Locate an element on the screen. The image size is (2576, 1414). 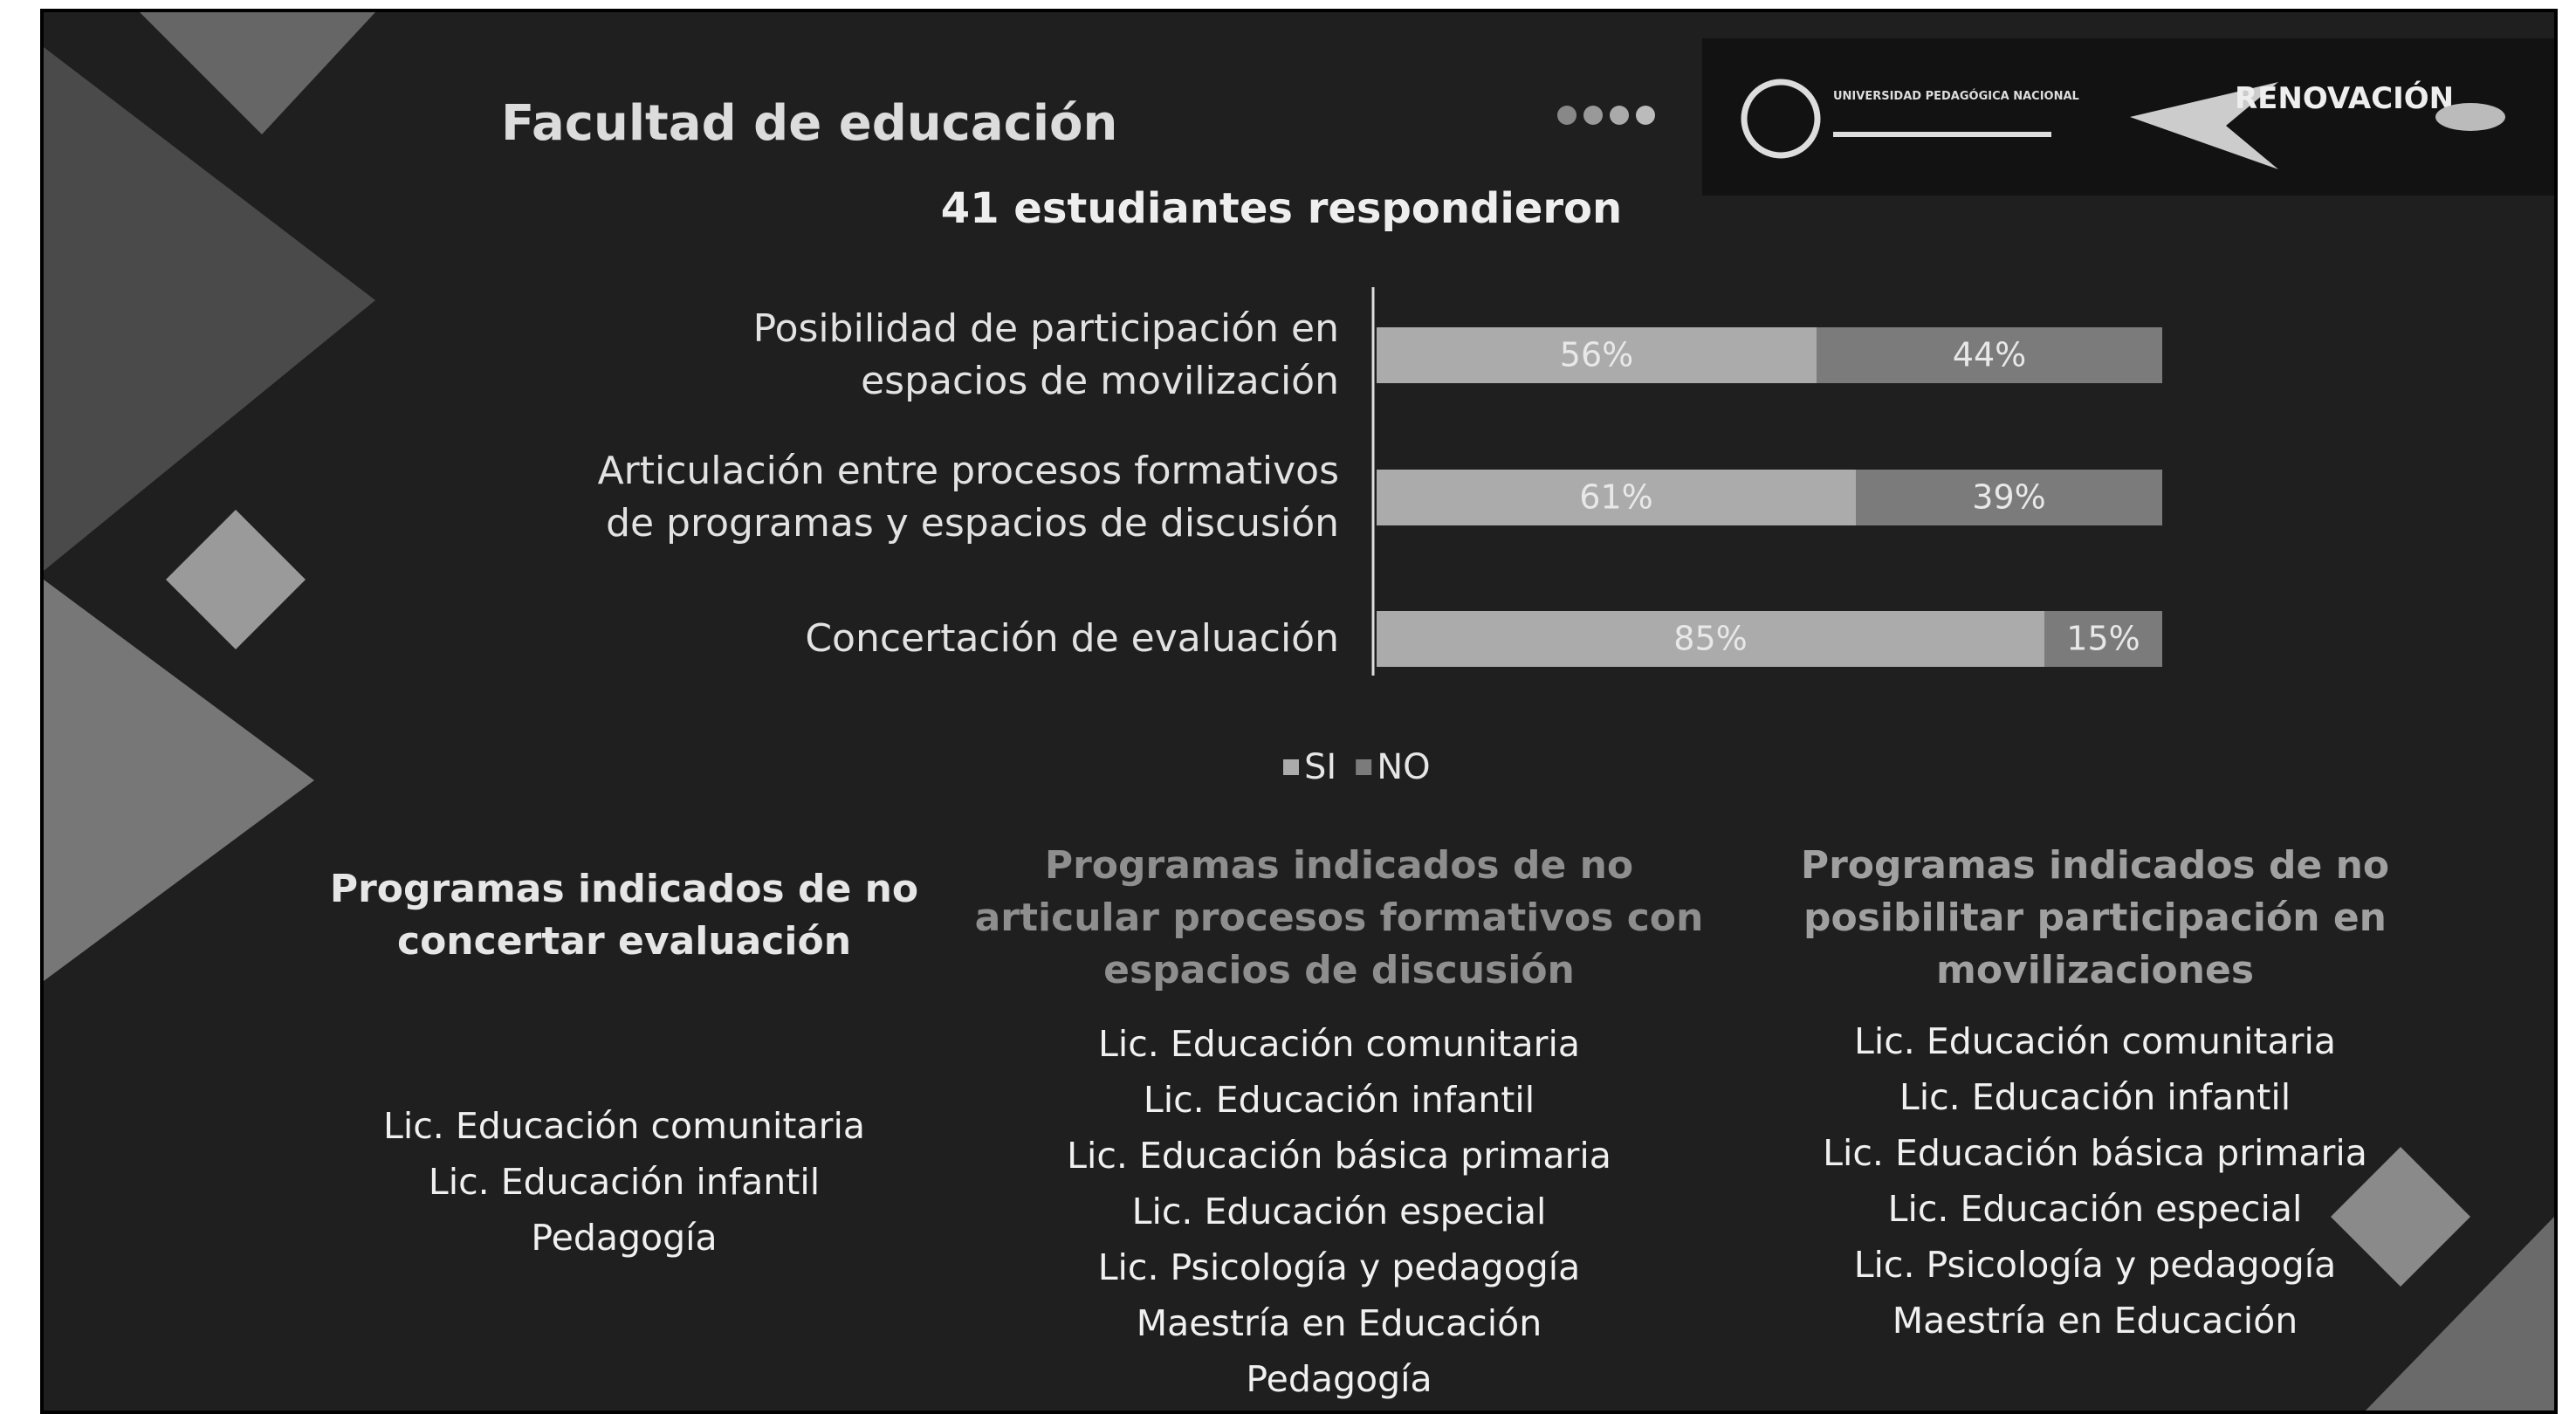
logo-badge is located at coordinates (2470, 117).